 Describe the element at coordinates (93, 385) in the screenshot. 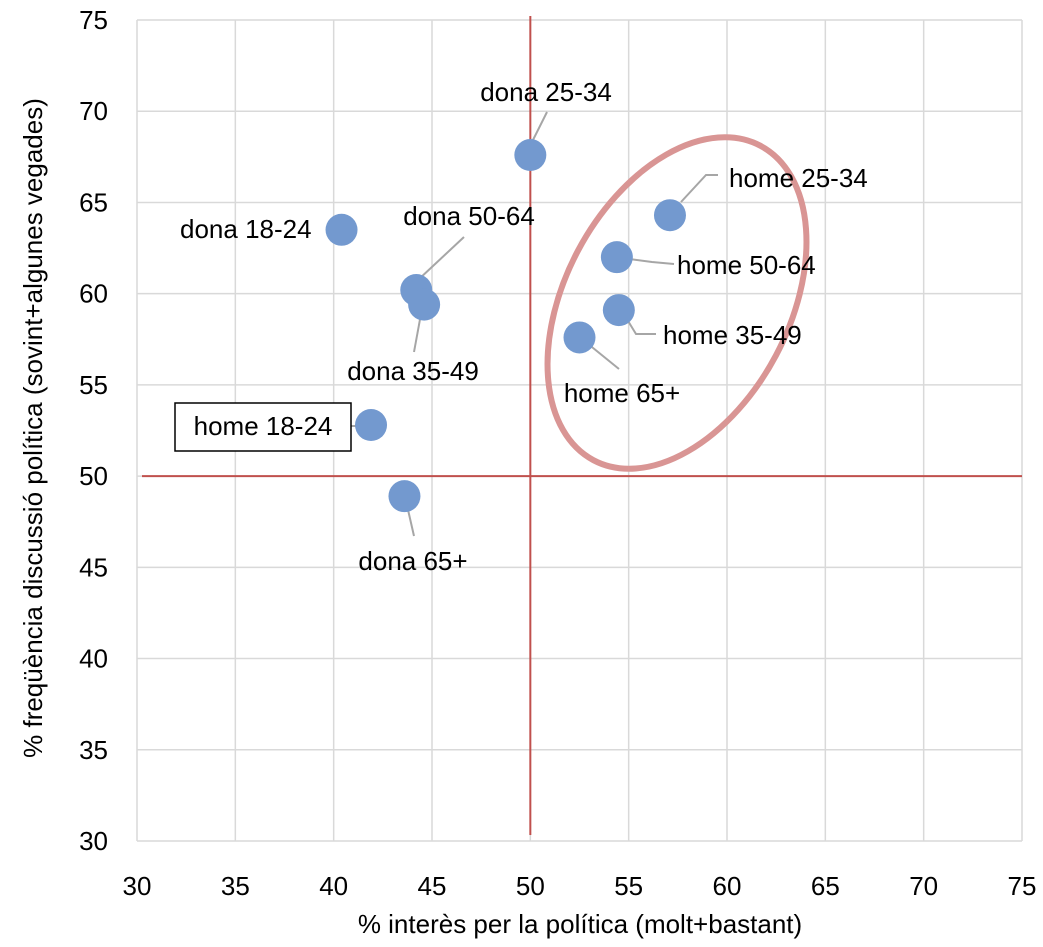

I see `y-tick-label: 55` at that location.